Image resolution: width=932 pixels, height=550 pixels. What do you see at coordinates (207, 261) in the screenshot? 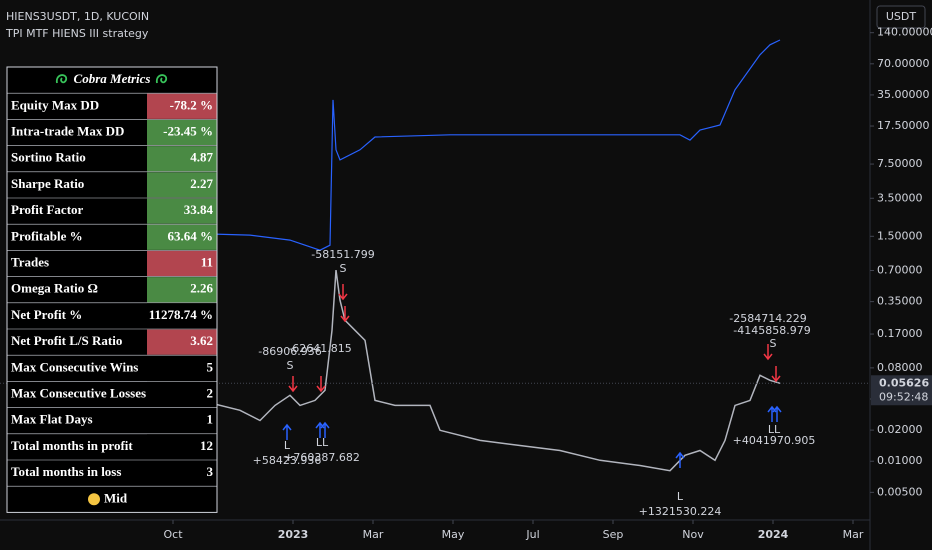
I see `metric-value: 11` at bounding box center [207, 261].